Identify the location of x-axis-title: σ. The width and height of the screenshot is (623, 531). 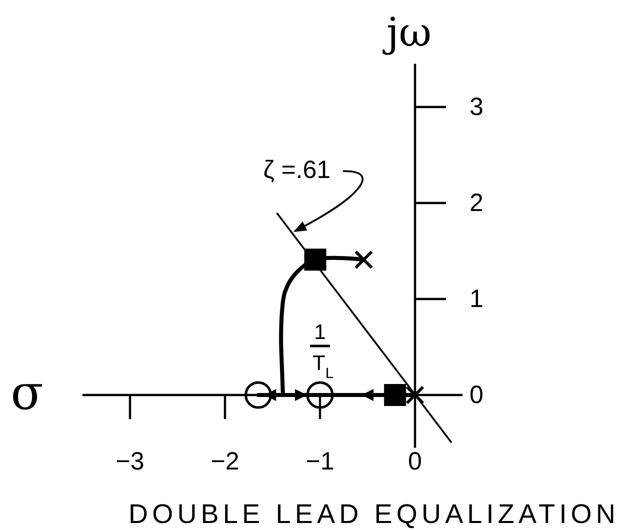
(27, 393).